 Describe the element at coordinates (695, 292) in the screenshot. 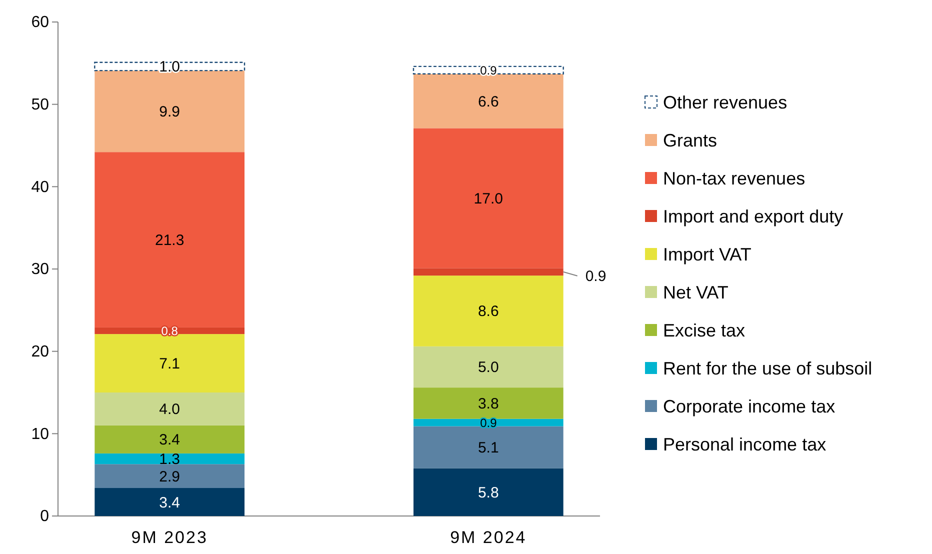

I see `legend-label: Net VAT` at that location.